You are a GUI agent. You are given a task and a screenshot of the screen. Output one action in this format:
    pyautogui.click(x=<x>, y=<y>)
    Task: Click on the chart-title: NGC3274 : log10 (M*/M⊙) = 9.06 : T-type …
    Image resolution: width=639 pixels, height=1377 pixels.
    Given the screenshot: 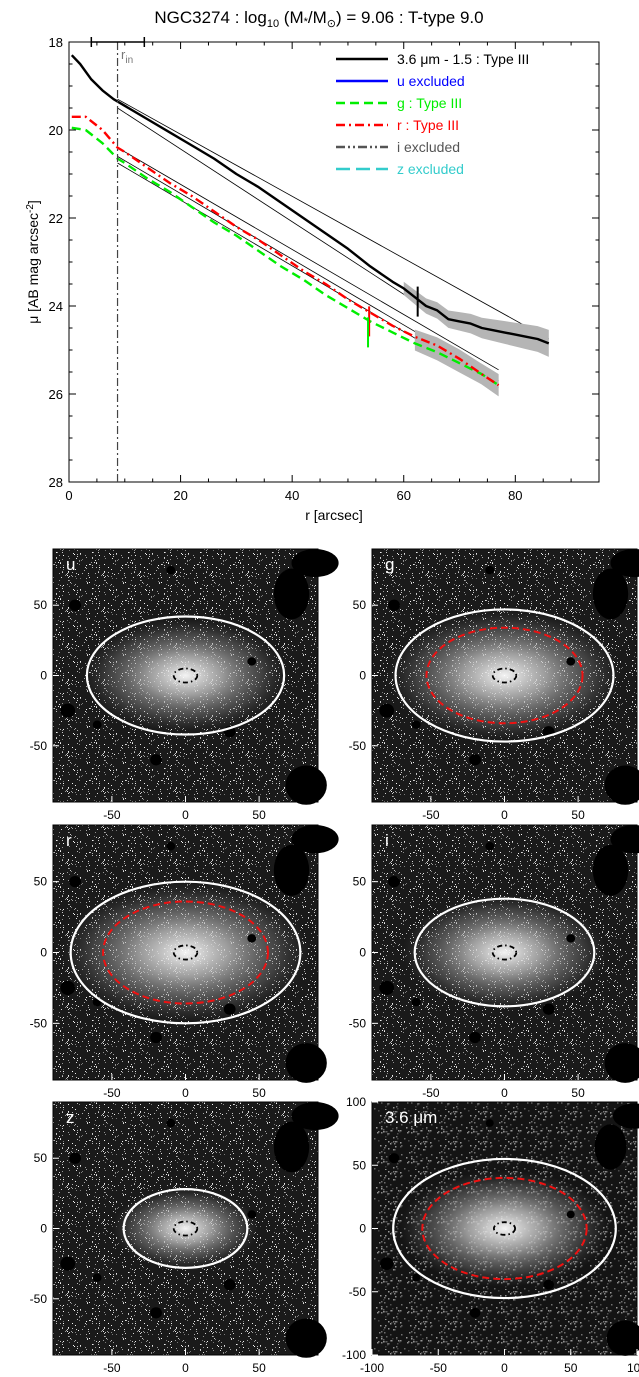 What is the action you would take?
    pyautogui.click(x=318, y=19)
    